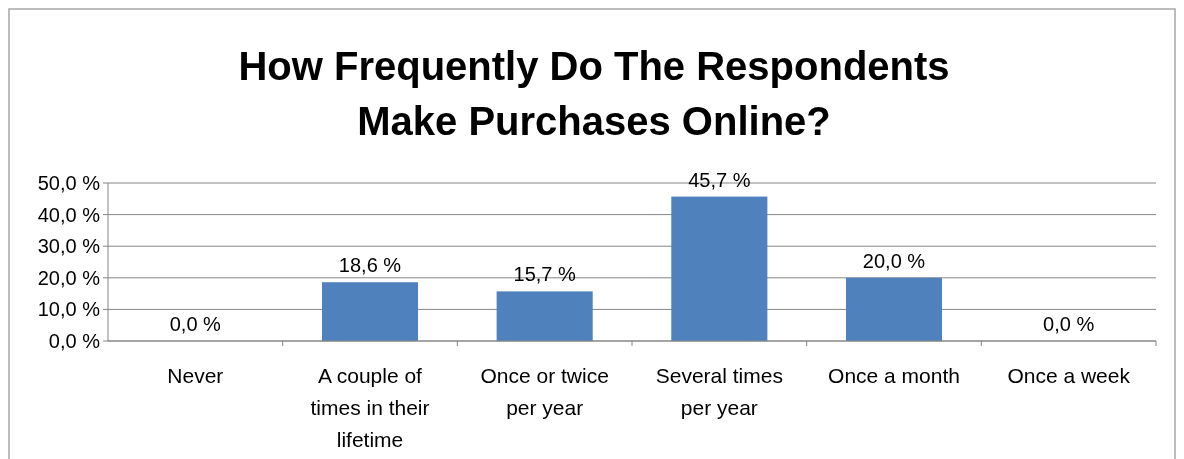 The image size is (1184, 459). What do you see at coordinates (370, 265) in the screenshot?
I see `data-label: 18,6 %` at bounding box center [370, 265].